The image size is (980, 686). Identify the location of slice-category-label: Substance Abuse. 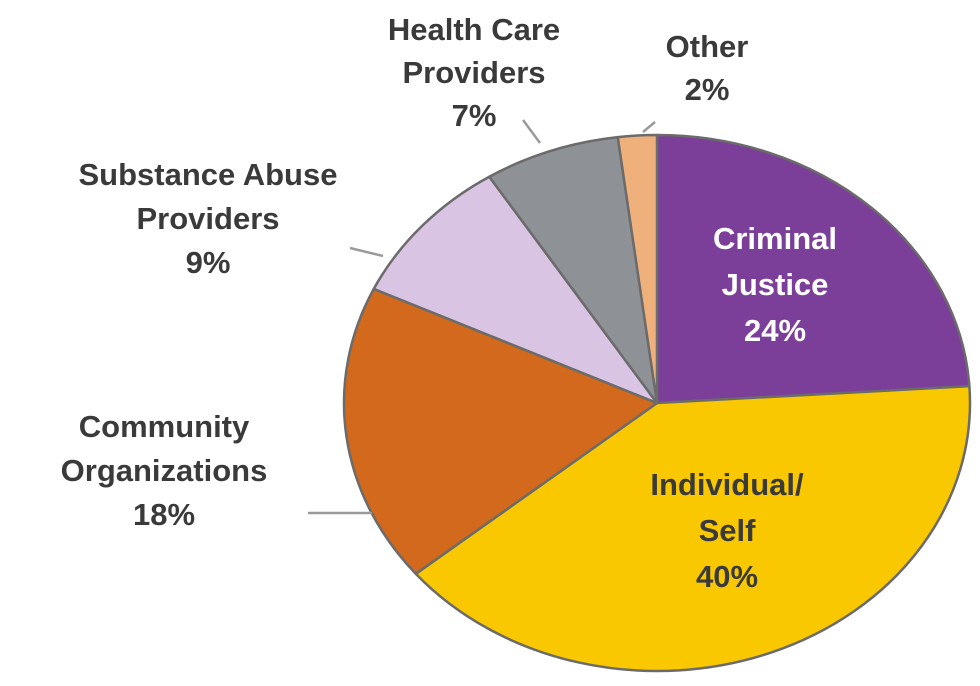
(208, 174).